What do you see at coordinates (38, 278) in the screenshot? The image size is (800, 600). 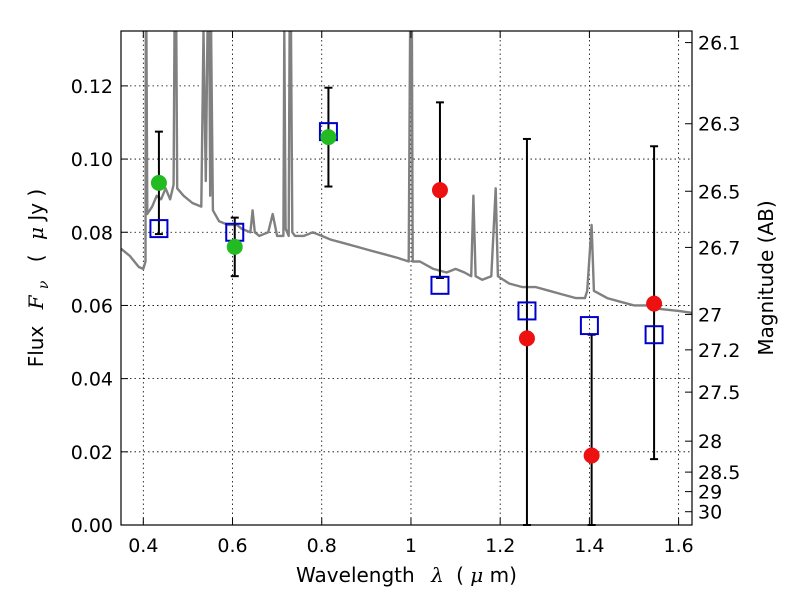 I see `y-axis-label: Flux F ν ( μ Jy )` at bounding box center [38, 278].